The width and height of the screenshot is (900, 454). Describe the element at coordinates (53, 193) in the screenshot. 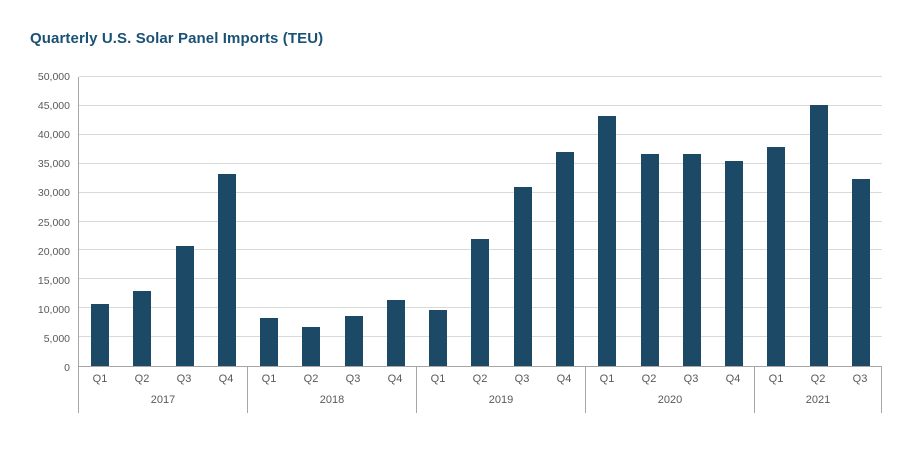

I see `y-tick-label: 30,000` at that location.